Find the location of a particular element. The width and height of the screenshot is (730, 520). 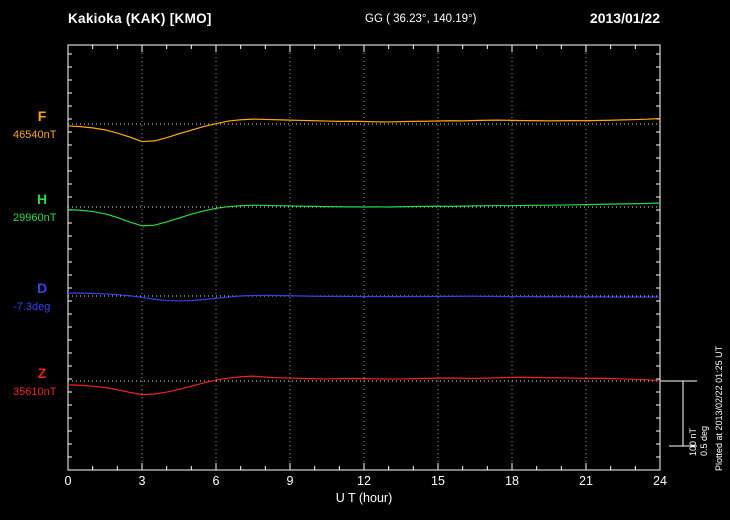

station-title: Kakioka (KAK) [KMO] is located at coordinates (140, 18).